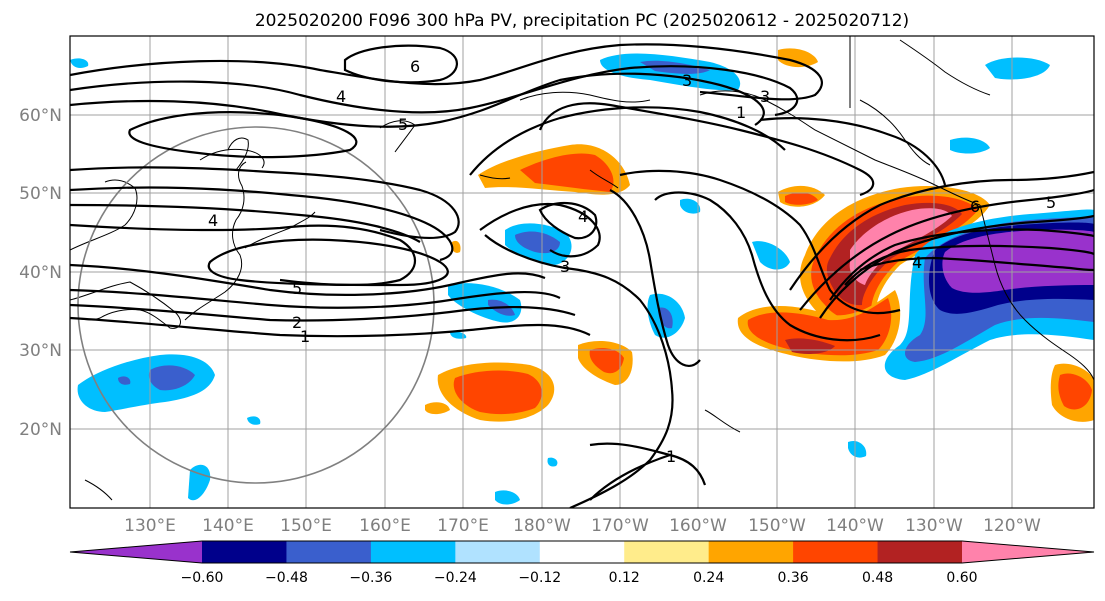 The width and height of the screenshot is (1105, 601). Describe the element at coordinates (624, 578) in the screenshot. I see `colorbar-tick-label: 0.12` at that location.